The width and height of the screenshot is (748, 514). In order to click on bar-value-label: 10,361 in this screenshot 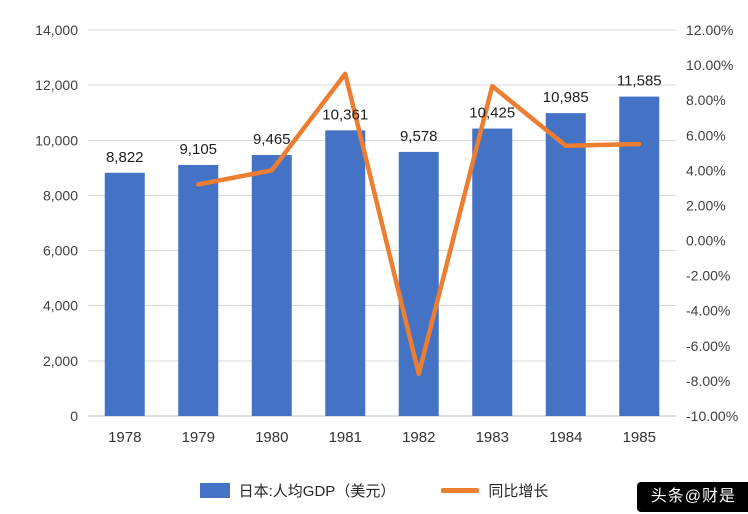, I will do `click(345, 114)`.